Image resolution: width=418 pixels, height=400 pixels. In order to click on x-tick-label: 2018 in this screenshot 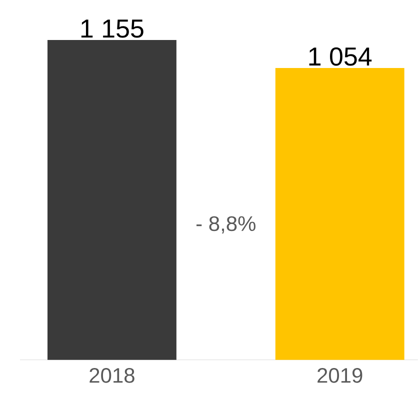, I will do `click(112, 375)`.